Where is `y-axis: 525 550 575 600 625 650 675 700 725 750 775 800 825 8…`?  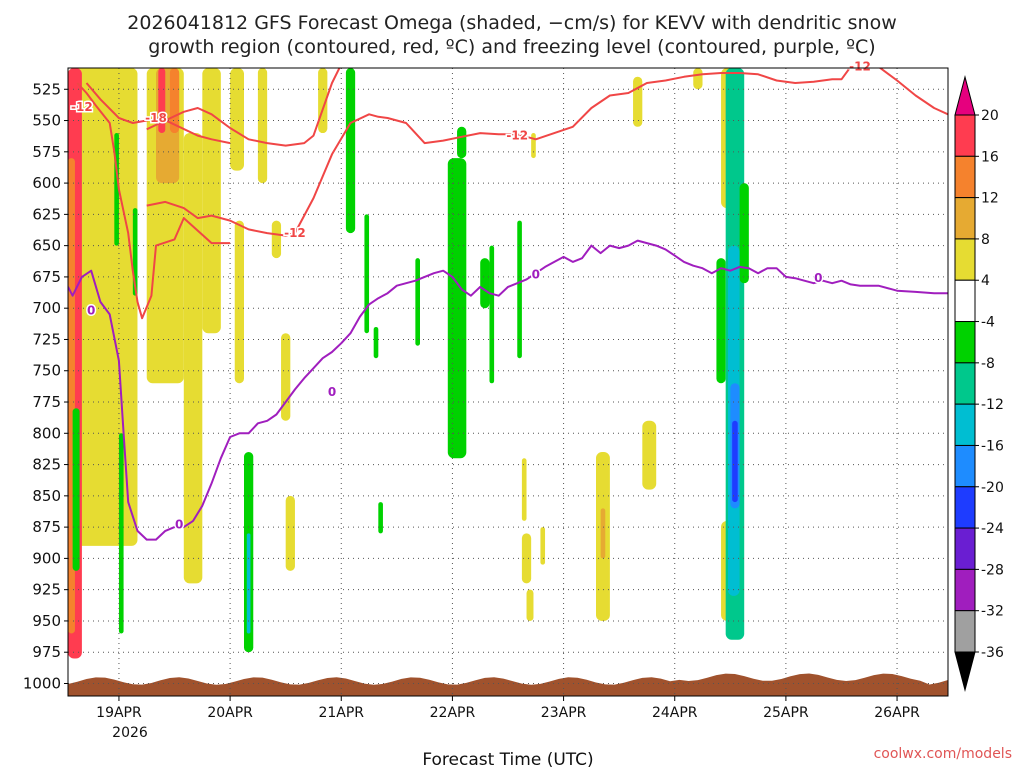 y-axis: 525 550 575 600 625 650 675 700 725 750 775 800 825 8… is located at coordinates (45, 386).